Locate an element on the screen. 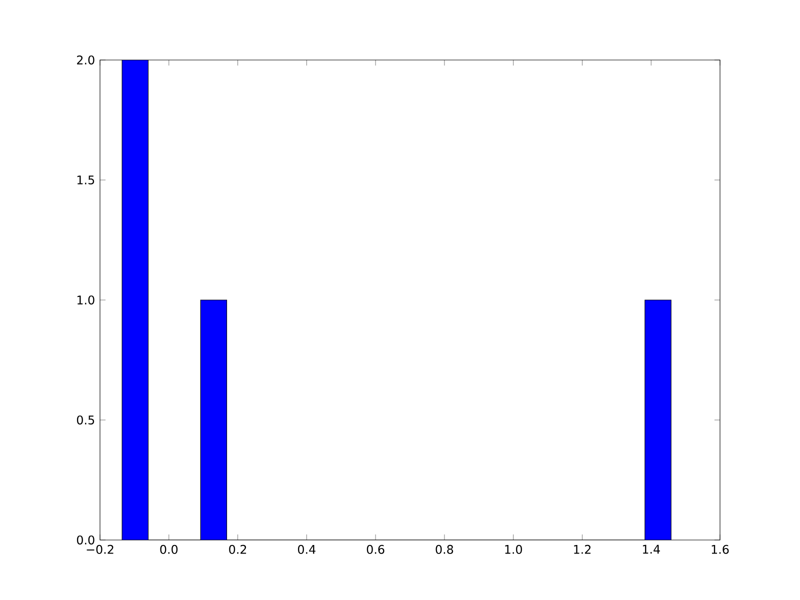  y-tick-label: 2.0 is located at coordinates (85, 59).